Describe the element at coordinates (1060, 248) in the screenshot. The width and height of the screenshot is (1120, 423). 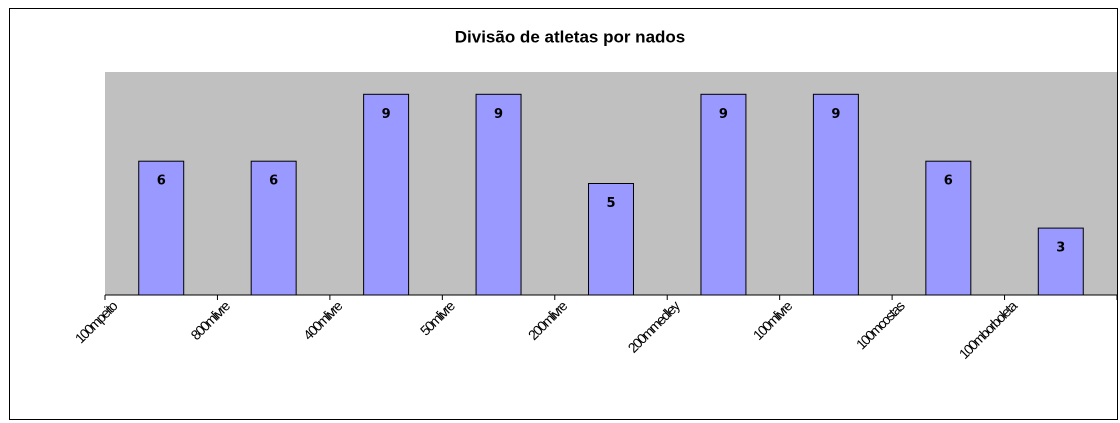
I see `data-label: 3` at that location.